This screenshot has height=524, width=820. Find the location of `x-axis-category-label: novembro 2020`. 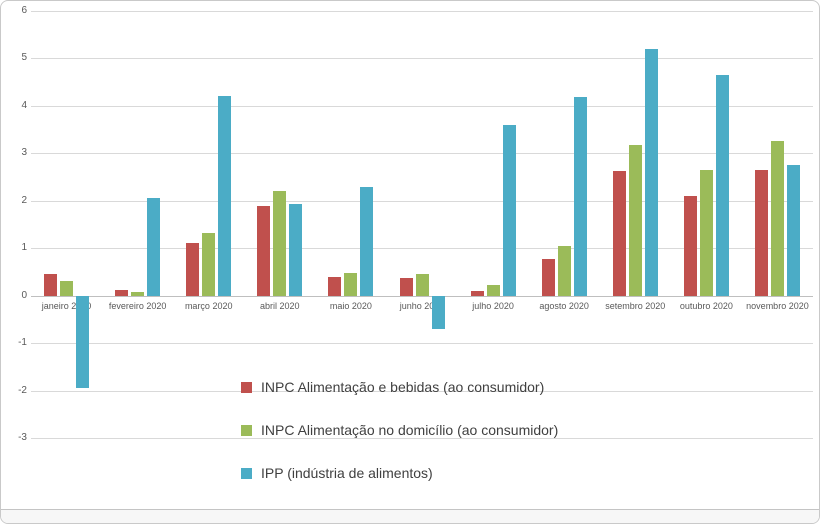

x-axis-category-label: novembro 2020 is located at coordinates (777, 305).